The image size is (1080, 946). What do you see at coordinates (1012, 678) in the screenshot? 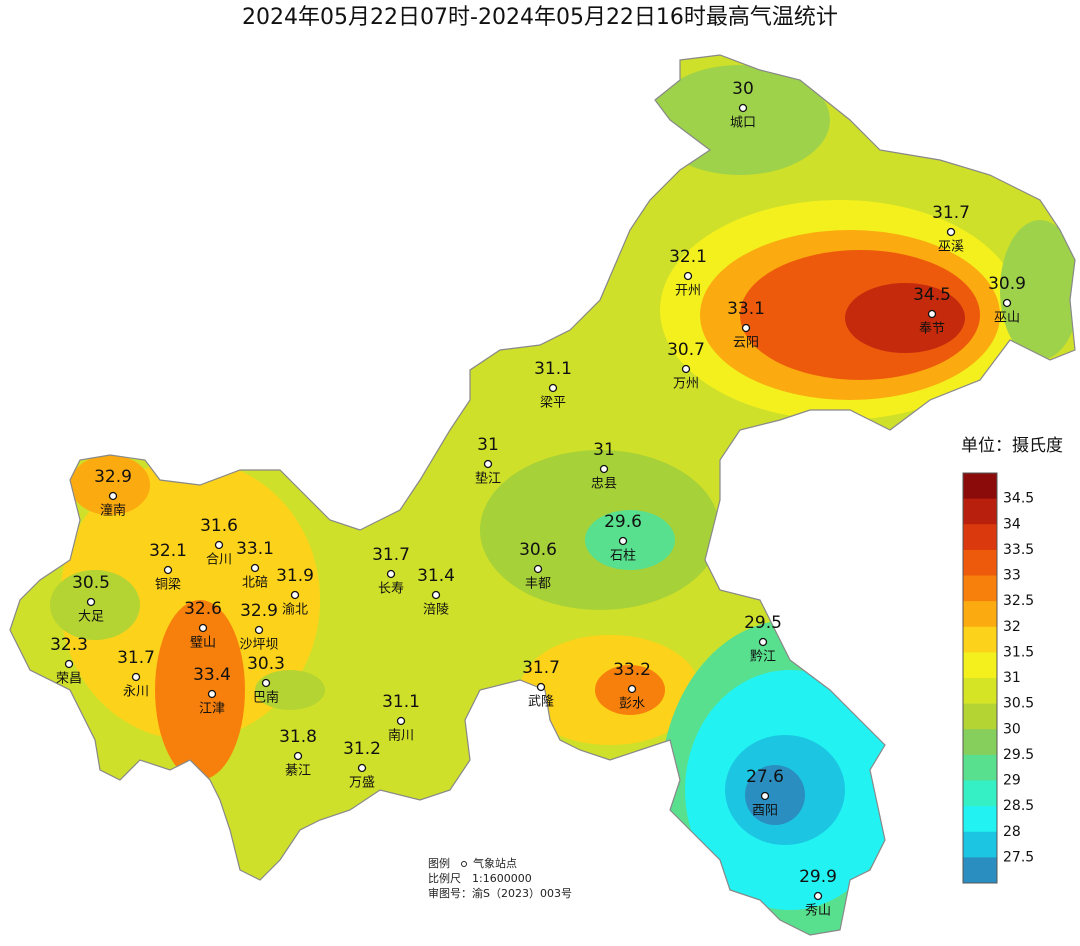
I see `legend-tick-label: 31` at bounding box center [1012, 678].